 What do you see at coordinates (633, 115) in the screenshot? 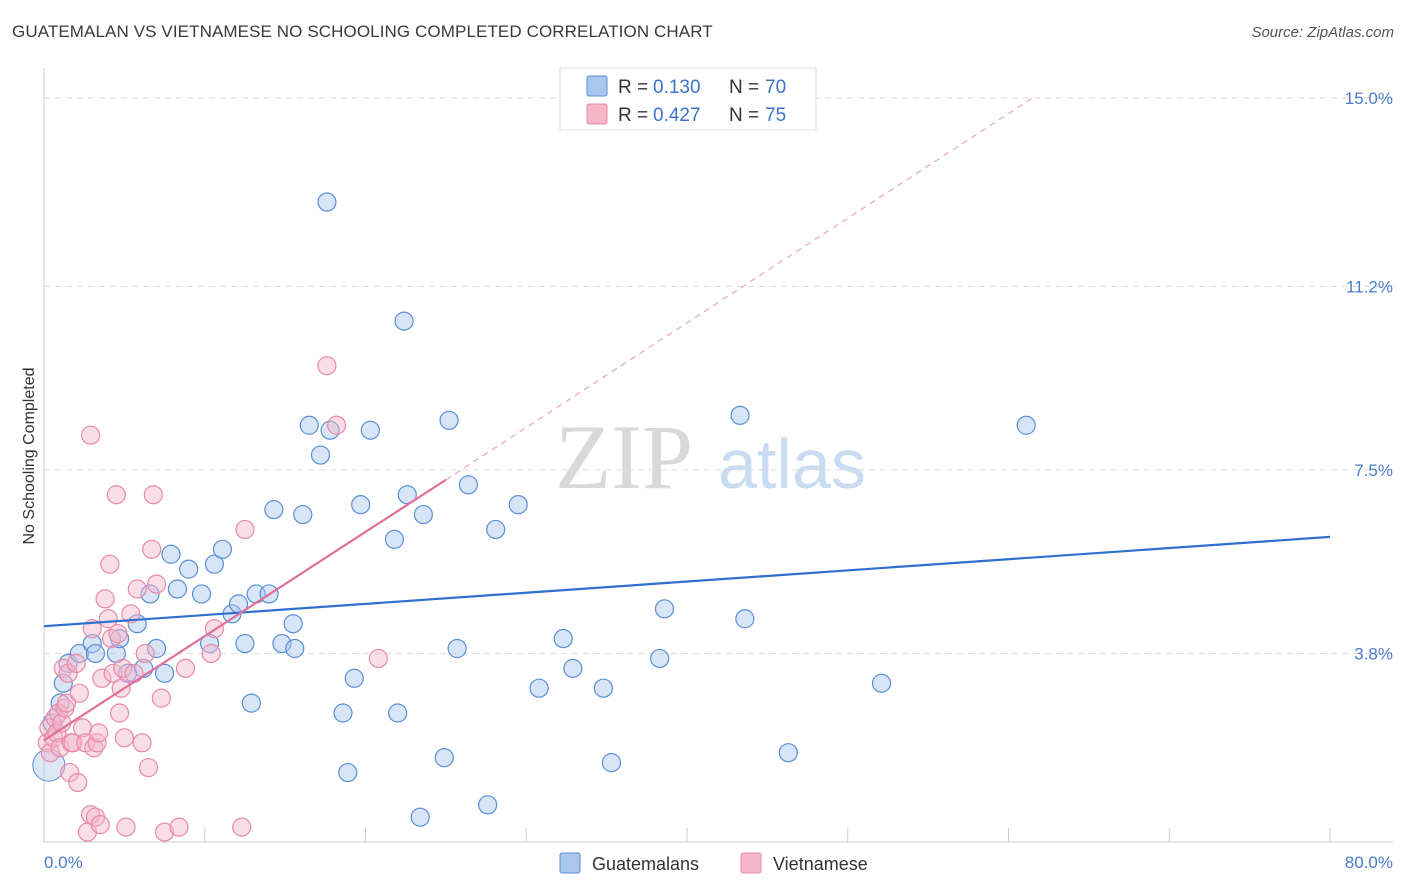
I see `legend-r-label-2: R =` at bounding box center [633, 115].